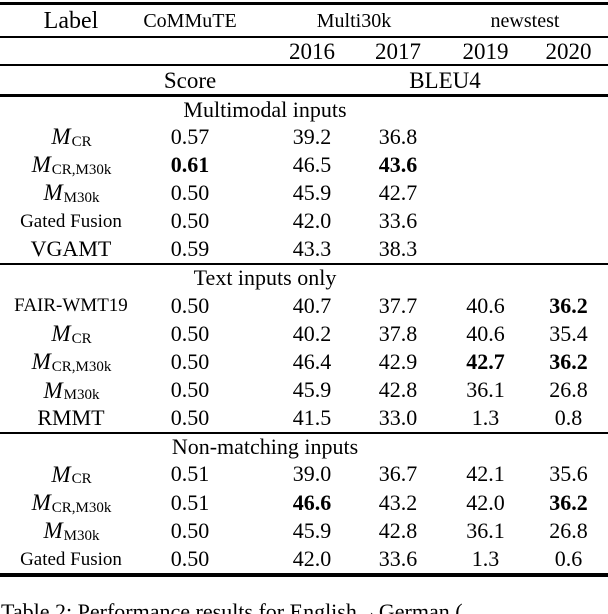  What do you see at coordinates (445, 80) in the screenshot?
I see `header-bleu4: BLEU4` at bounding box center [445, 80].